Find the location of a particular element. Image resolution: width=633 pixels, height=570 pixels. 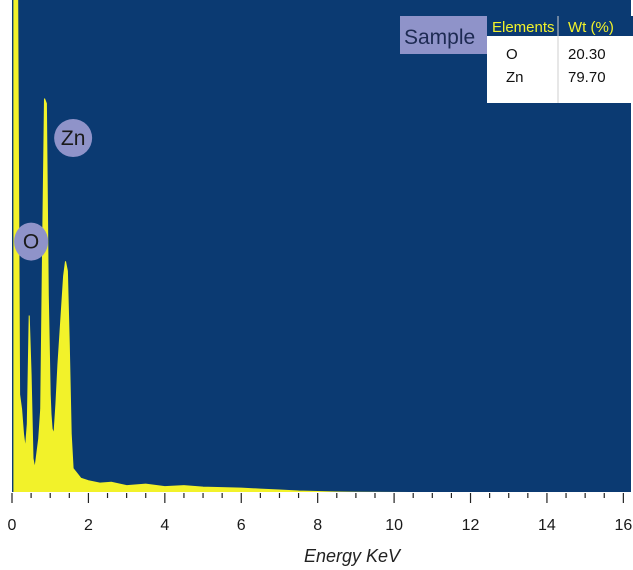

x-axis-tick-labels: 0 2 4 6 8 10 12 14 16 is located at coordinates (320, 525).